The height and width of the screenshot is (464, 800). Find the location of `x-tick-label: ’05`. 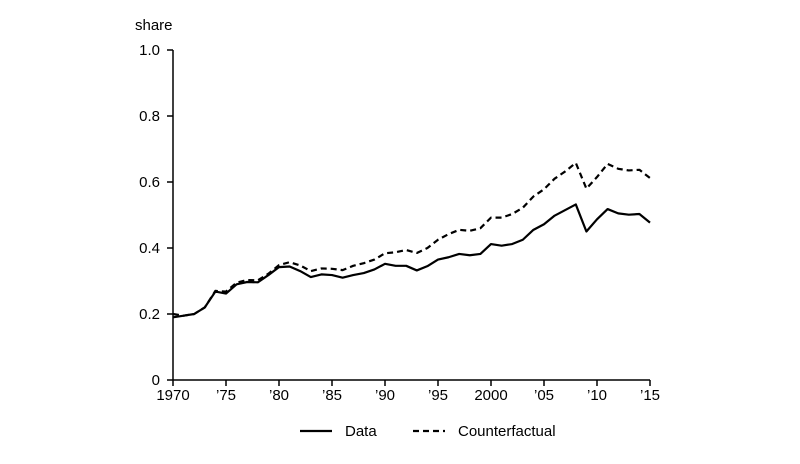

x-tick-label: ’05 is located at coordinates (544, 395).